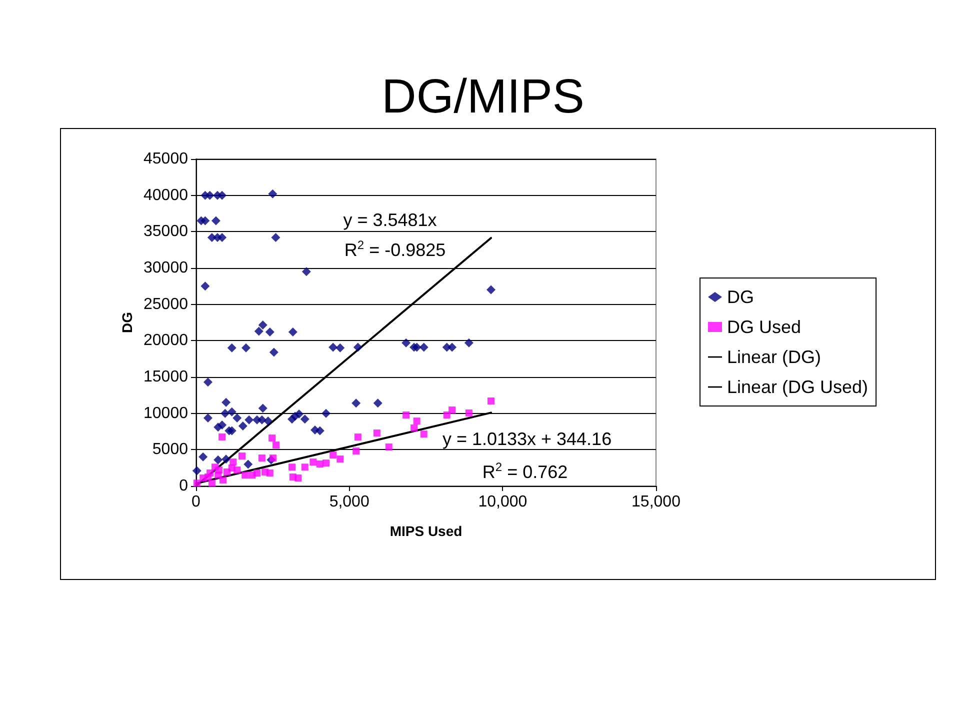  Describe the element at coordinates (166, 268) in the screenshot. I see `y-tick-label: 30000` at that location.